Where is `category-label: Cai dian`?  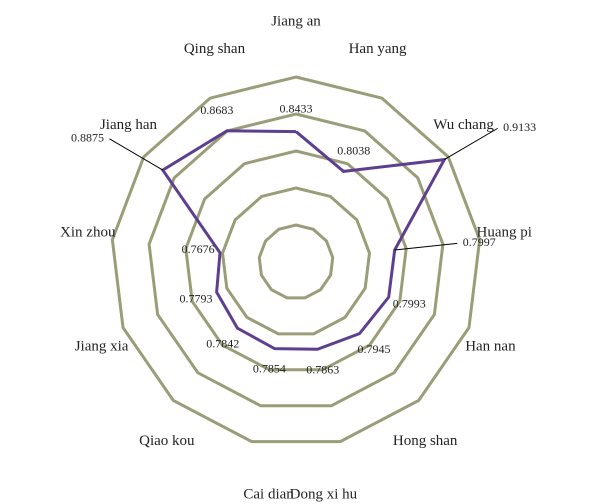 category-label: Cai dian is located at coordinates (268, 494).